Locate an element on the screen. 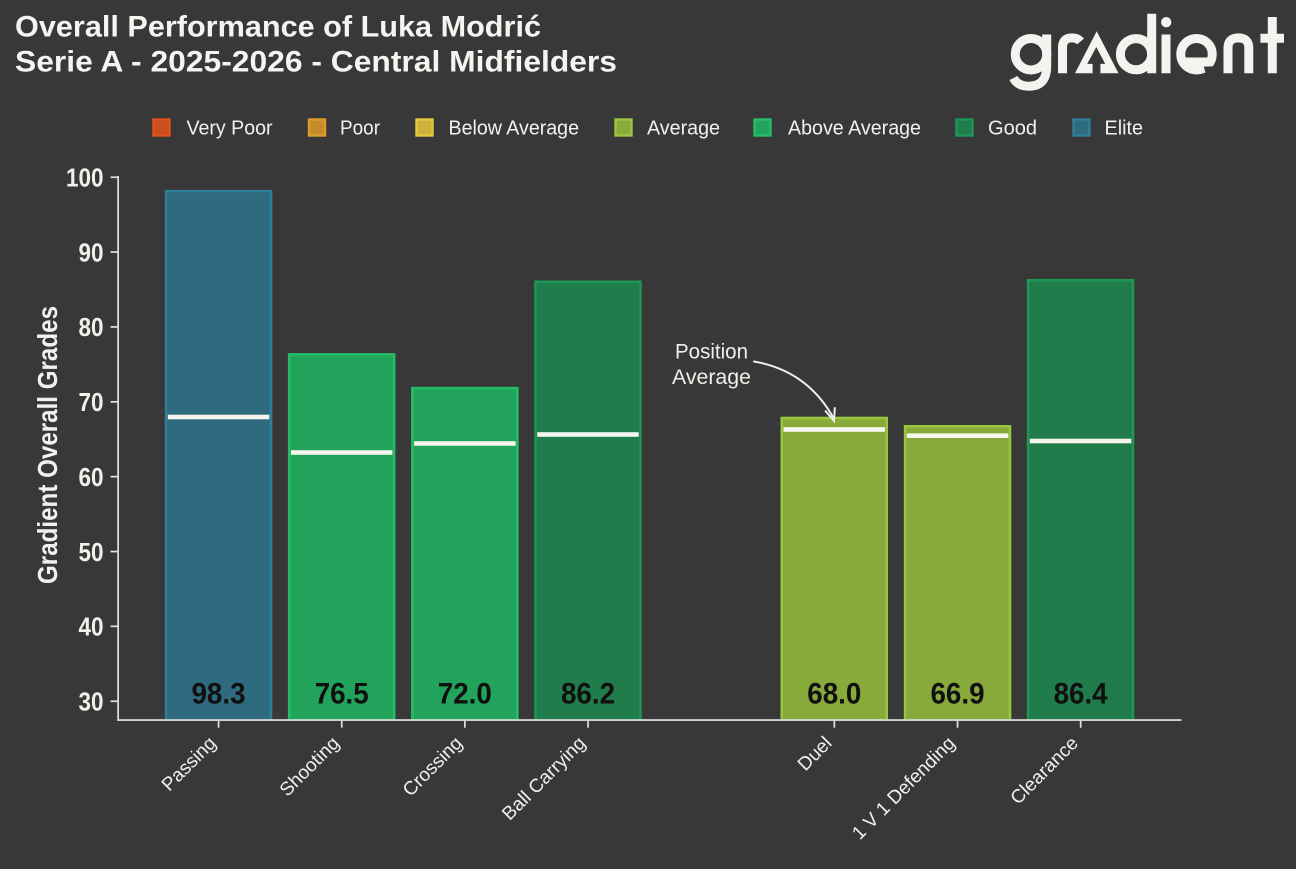 Image resolution: width=1296 pixels, height=869 pixels. svg-text: 90 is located at coordinates (91, 252).